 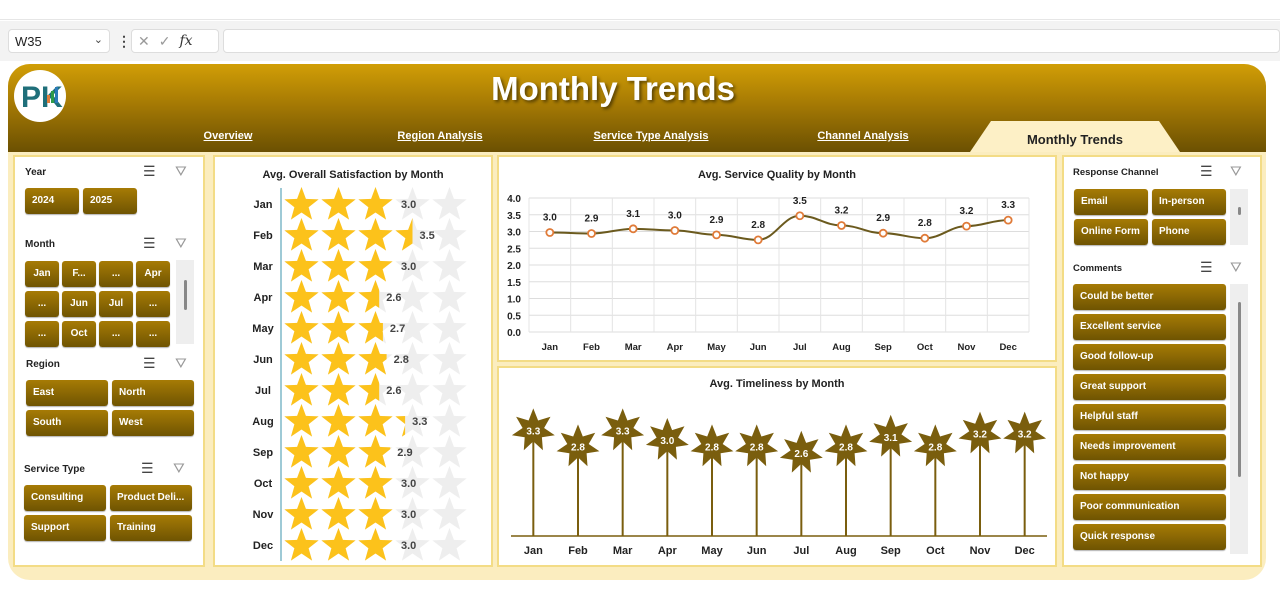 What do you see at coordinates (1149, 357) in the screenshot?
I see `comment-item: Good follow-up` at bounding box center [1149, 357].